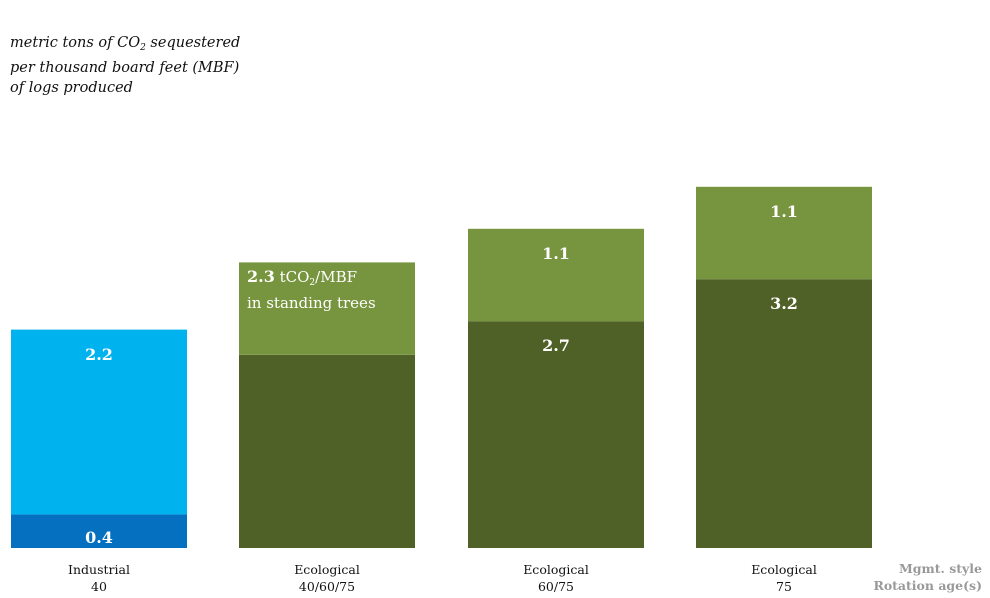 Image resolution: width=990 pixels, height=598 pixels. I want to click on standing-trees-annotation: 2.3 tCO2/MBF in standing trees, so click(311, 289).